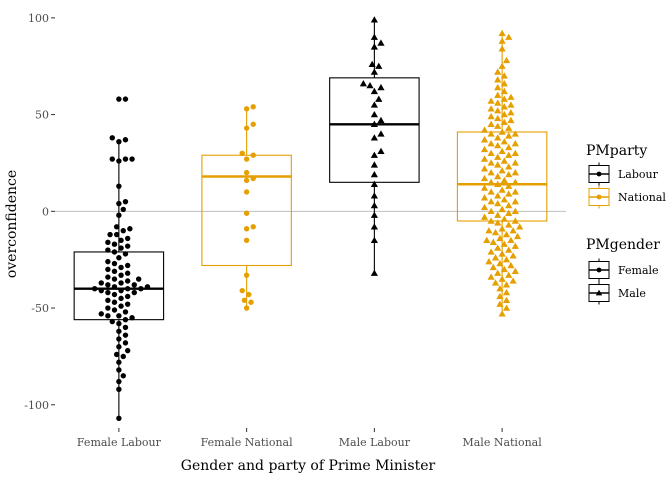 Image resolution: width=672 pixels, height=480 pixels. What do you see at coordinates (375, 442) in the screenshot?
I see `x-tick-label: Male Labour` at bounding box center [375, 442].